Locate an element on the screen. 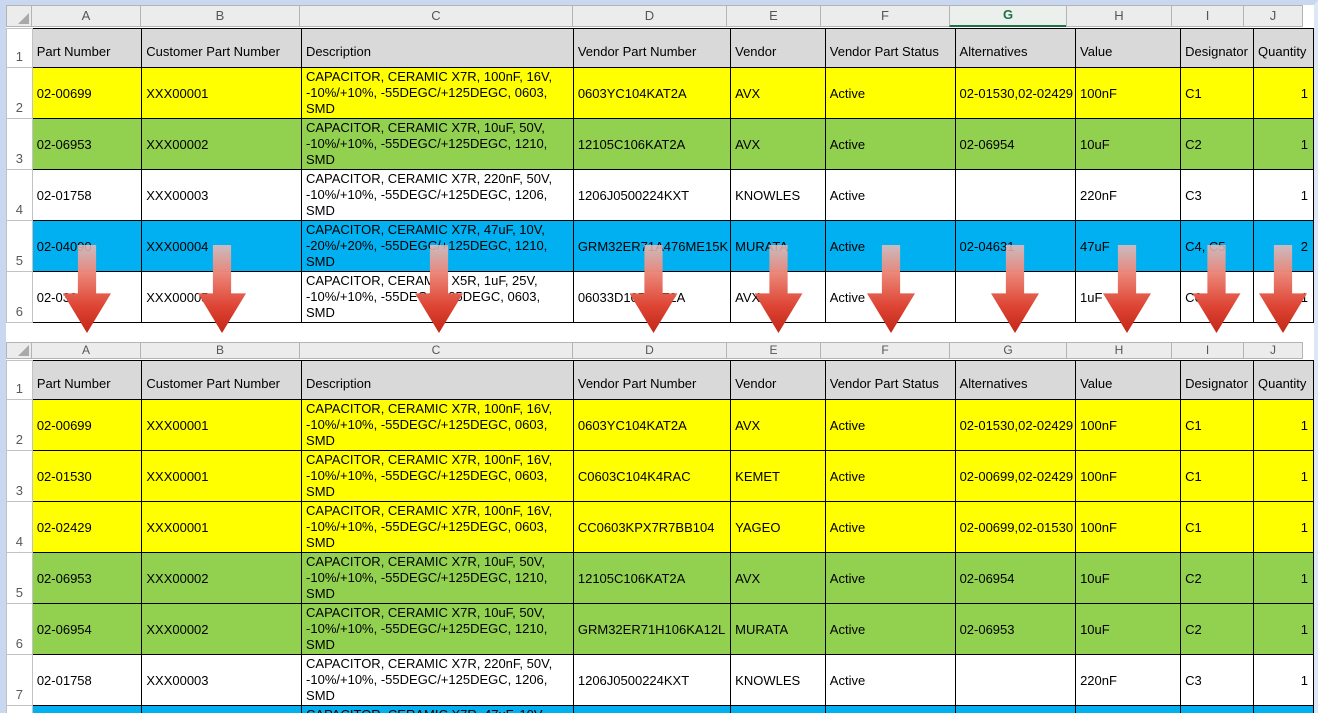 The height and width of the screenshot is (713, 1318). row-number-2: 2 is located at coordinates (19, 425).